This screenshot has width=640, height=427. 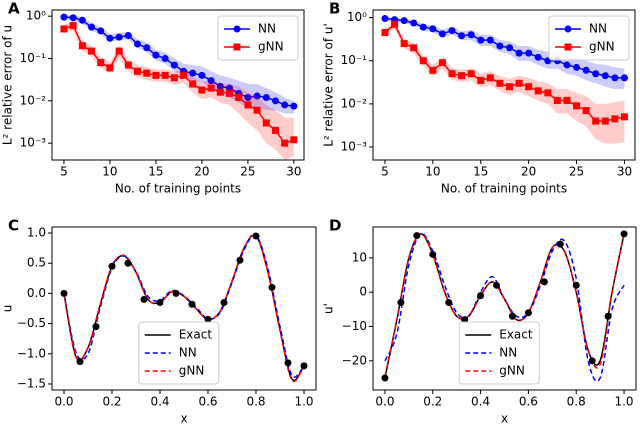 I want to click on panel-label: A, so click(x=14, y=9).